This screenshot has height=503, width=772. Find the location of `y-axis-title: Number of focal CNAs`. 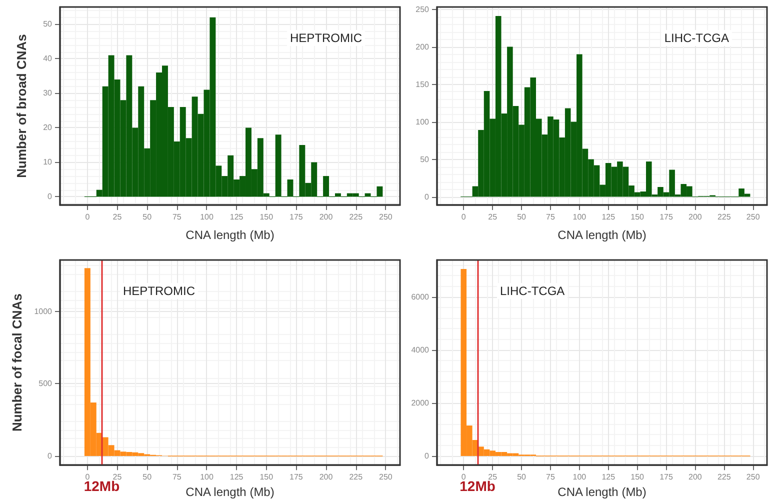

y-axis-title: Number of focal CNAs is located at coordinates (16, 363).